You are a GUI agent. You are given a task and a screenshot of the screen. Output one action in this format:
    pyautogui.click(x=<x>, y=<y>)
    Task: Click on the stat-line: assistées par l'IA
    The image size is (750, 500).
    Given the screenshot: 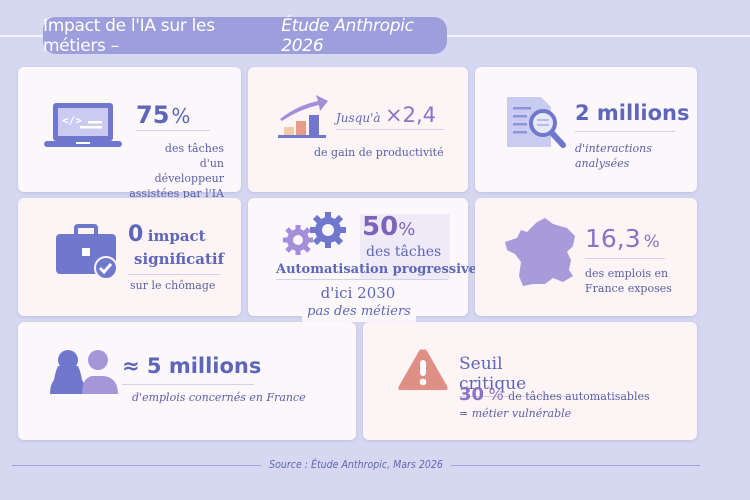 What is the action you would take?
    pyautogui.click(x=176, y=193)
    